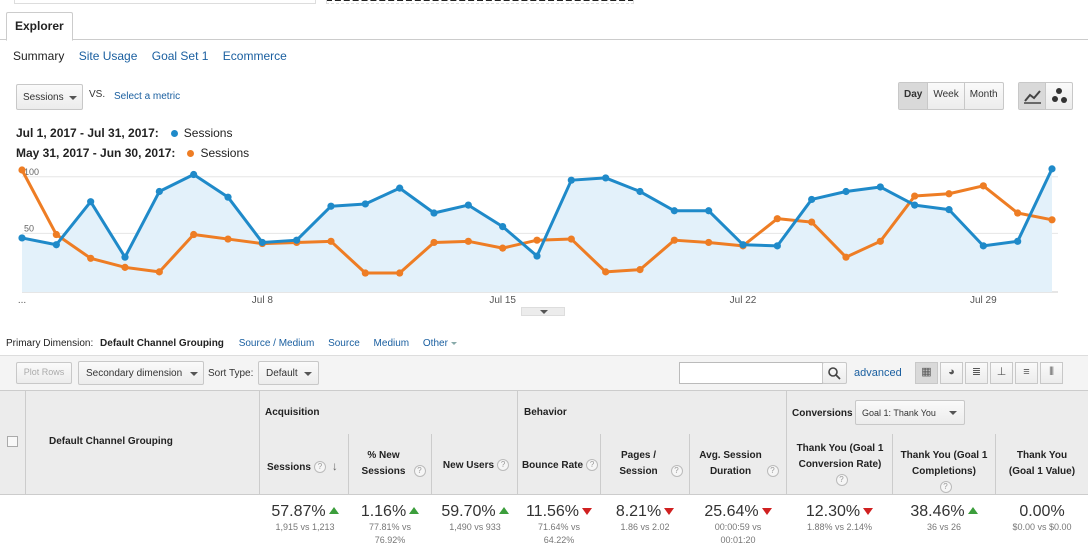 This screenshot has height=543, width=1088. What do you see at coordinates (108, 56) in the screenshot?
I see `subnav-site-usage: Site Usage` at bounding box center [108, 56].